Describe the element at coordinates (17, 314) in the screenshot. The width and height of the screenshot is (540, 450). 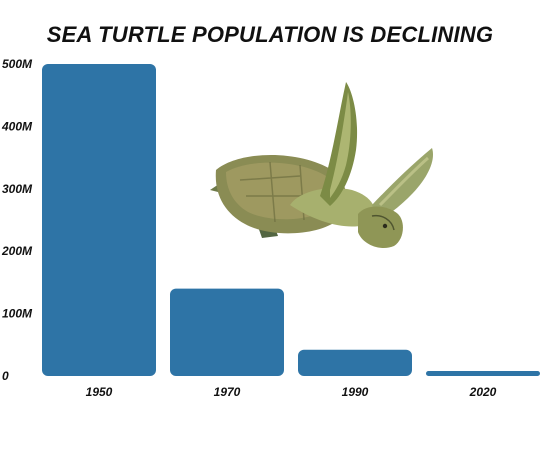
I see `y-tick-label: 100M` at that location.